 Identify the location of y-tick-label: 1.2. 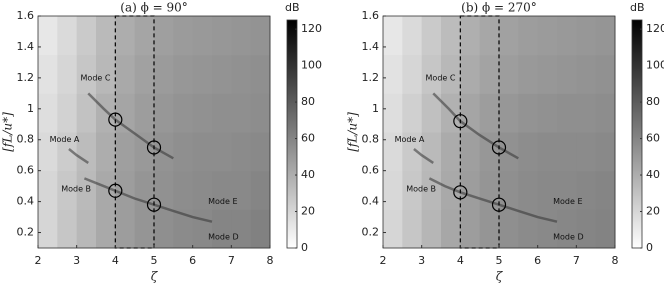
(371, 77).